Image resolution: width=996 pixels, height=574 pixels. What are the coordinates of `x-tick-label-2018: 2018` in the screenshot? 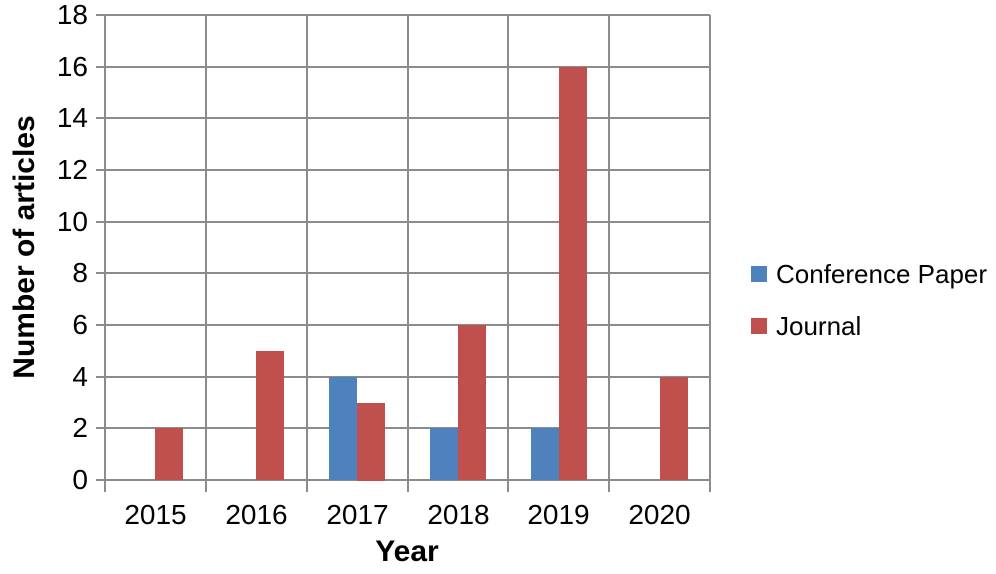 It's located at (458, 514).